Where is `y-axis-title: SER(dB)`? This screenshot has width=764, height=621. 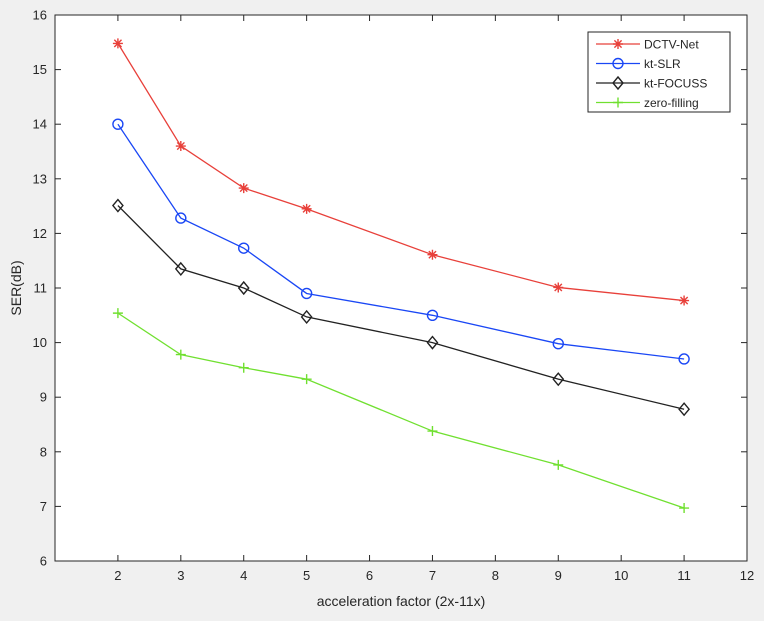
y-axis-title: SER(dB) is located at coordinates (16, 287).